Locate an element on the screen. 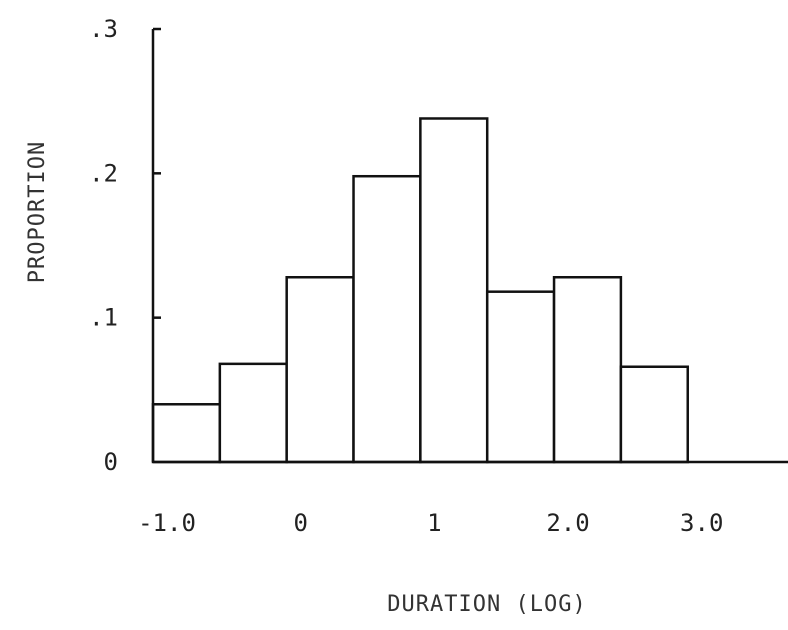 The height and width of the screenshot is (630, 788). y-tick-label: .3 is located at coordinates (103, 29).